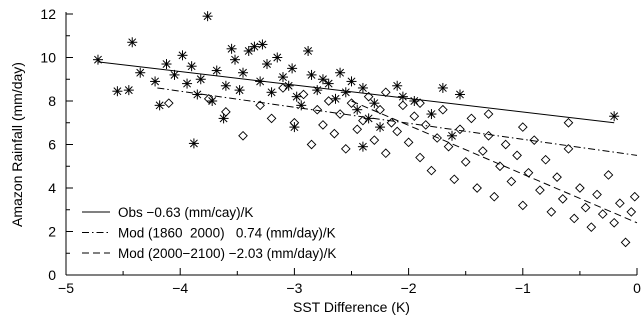 The height and width of the screenshot is (325, 641). Describe the element at coordinates (52, 188) in the screenshot. I see `y-tick-label: 4` at that location.